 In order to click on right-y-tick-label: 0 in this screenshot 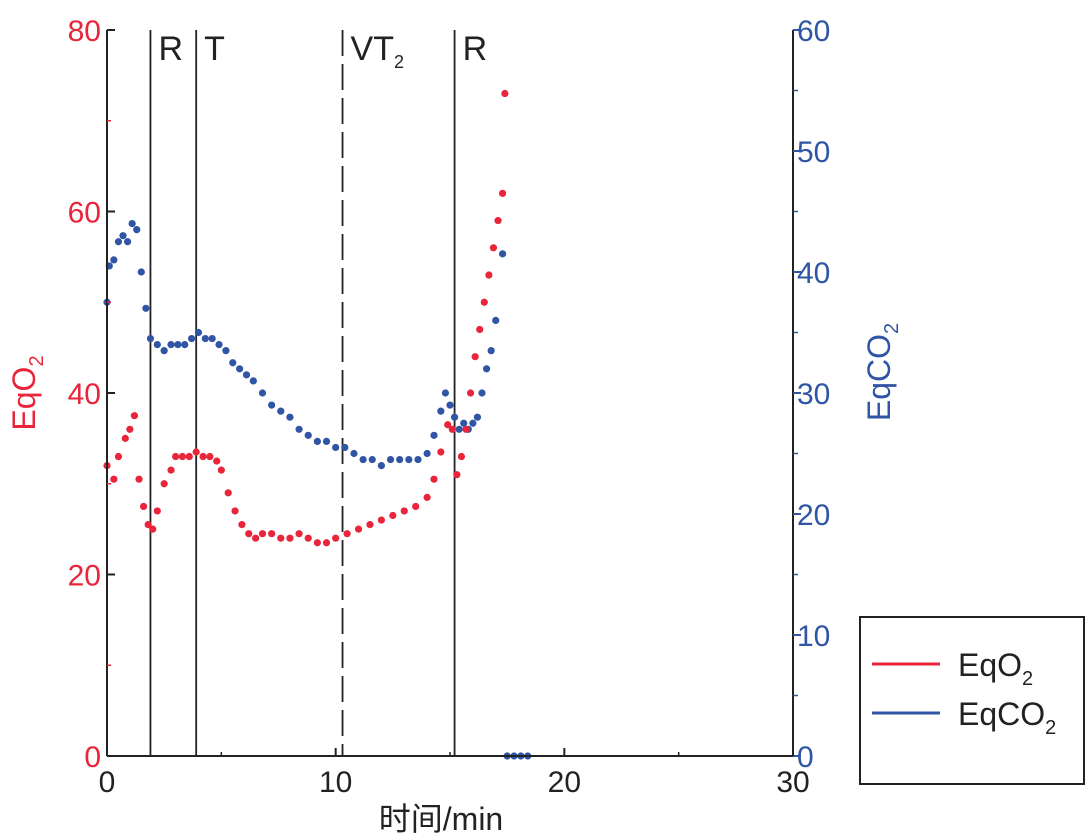, I will do `click(805, 757)`.